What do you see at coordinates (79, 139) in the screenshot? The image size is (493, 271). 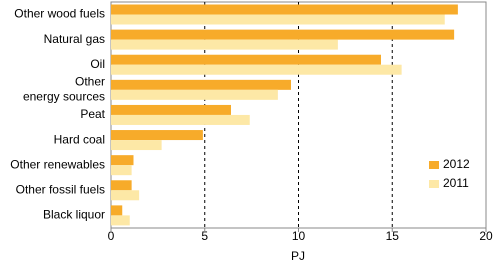 I see `y-tick-label: Hard coal` at bounding box center [79, 139].